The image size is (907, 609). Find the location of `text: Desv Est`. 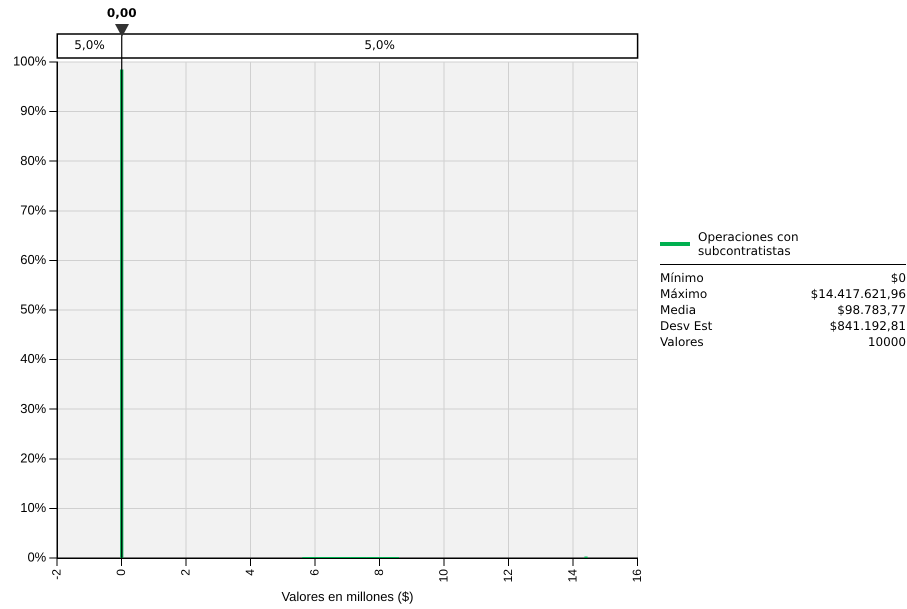

text: Desv Est is located at coordinates (687, 326).